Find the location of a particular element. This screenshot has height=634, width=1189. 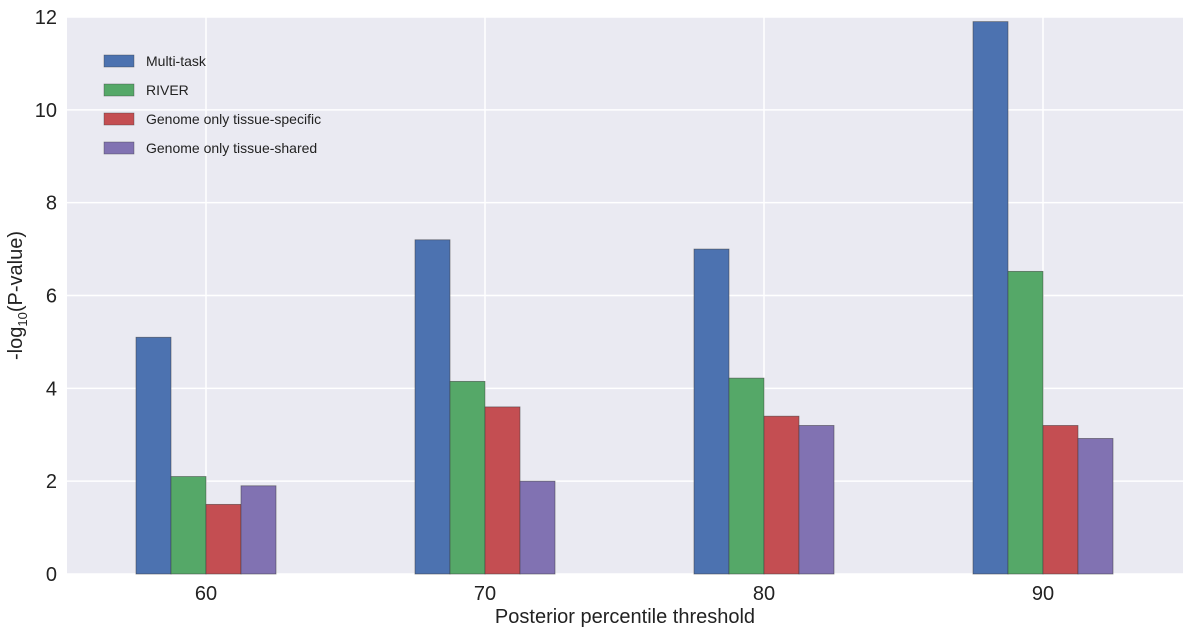

x-tick-labels: 60 70 80 90 is located at coordinates (624, 594).